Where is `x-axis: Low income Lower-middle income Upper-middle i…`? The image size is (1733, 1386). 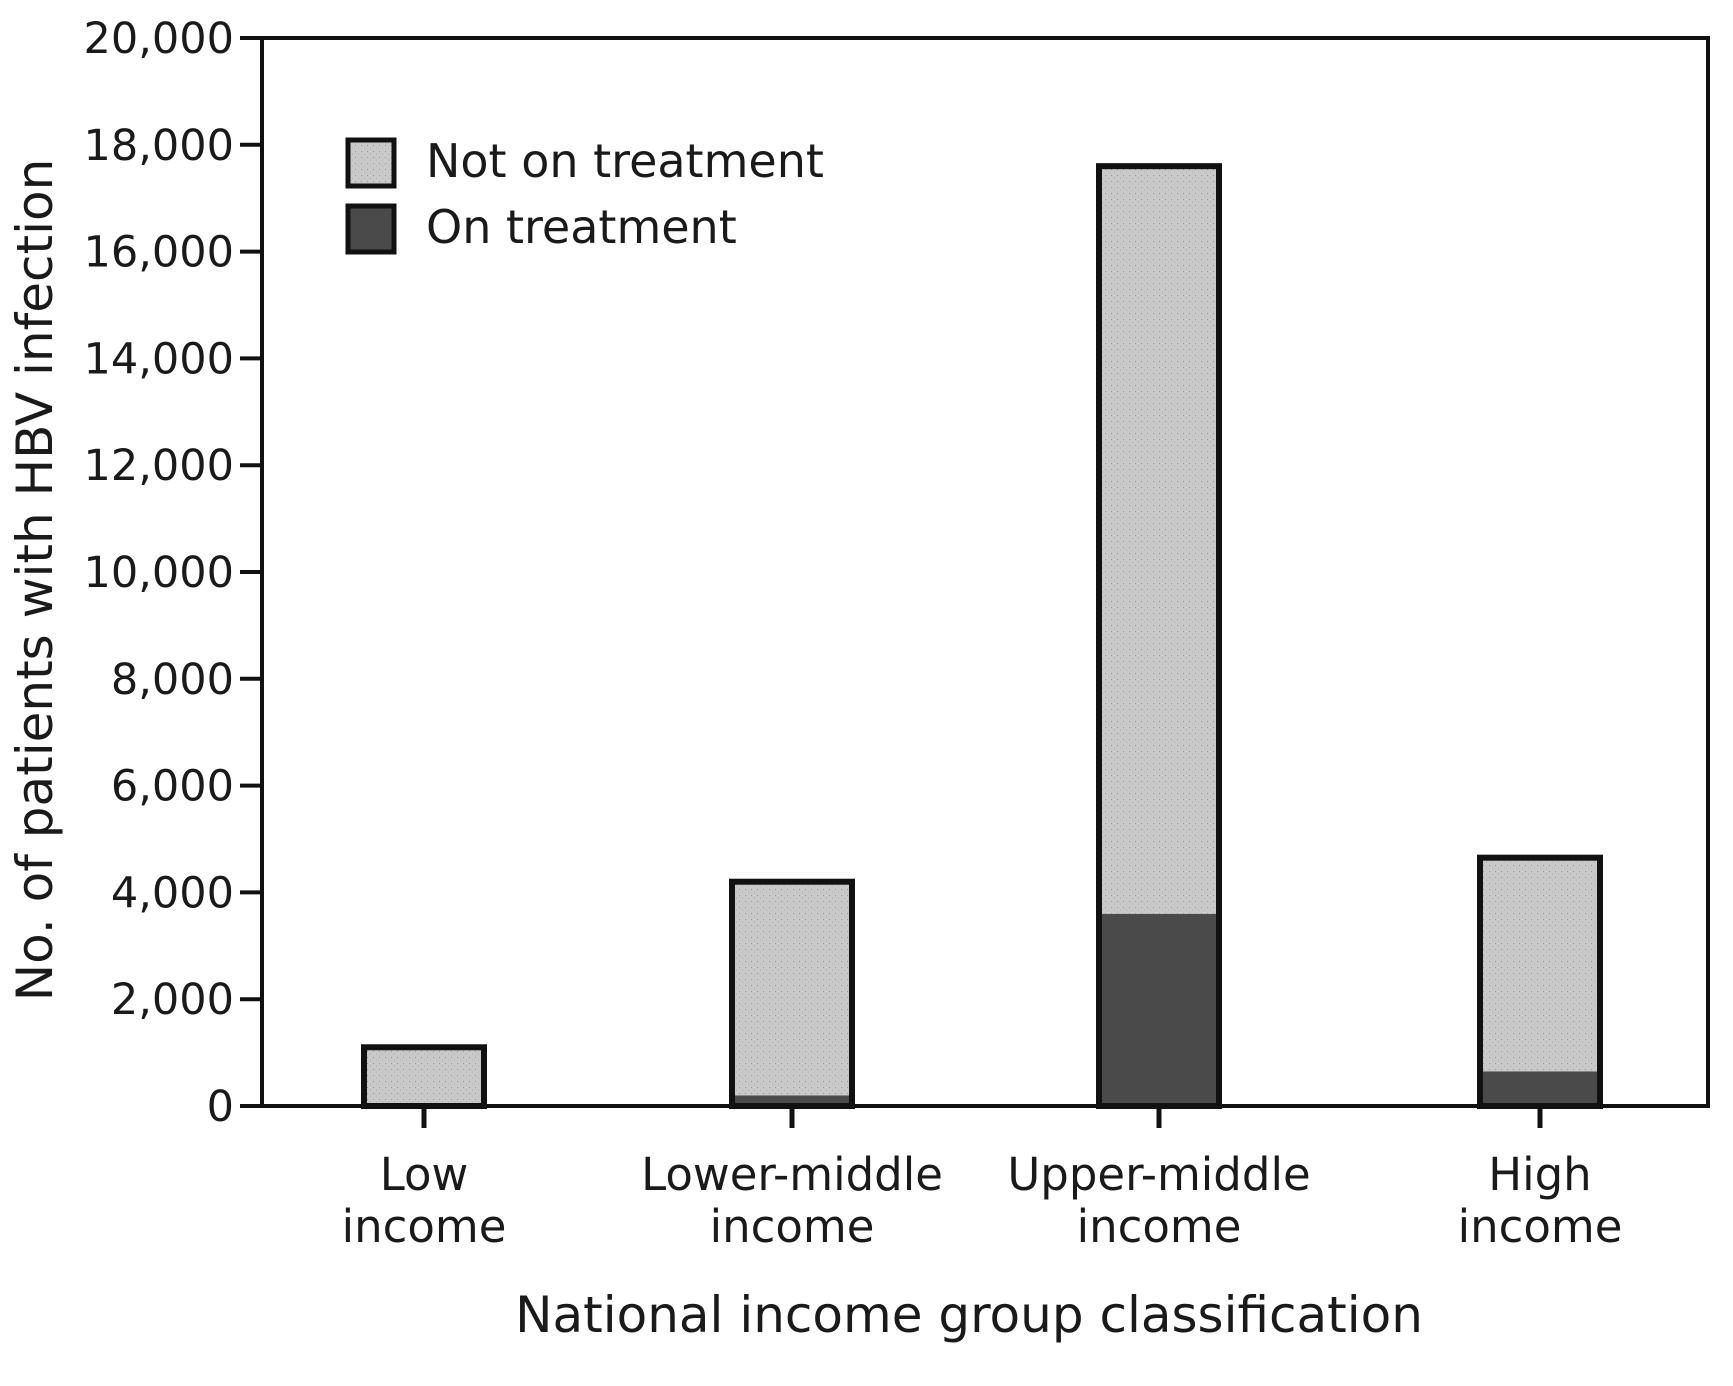
x-axis: Low income Lower-middle income Upper-middle i… is located at coordinates (982, 1179).